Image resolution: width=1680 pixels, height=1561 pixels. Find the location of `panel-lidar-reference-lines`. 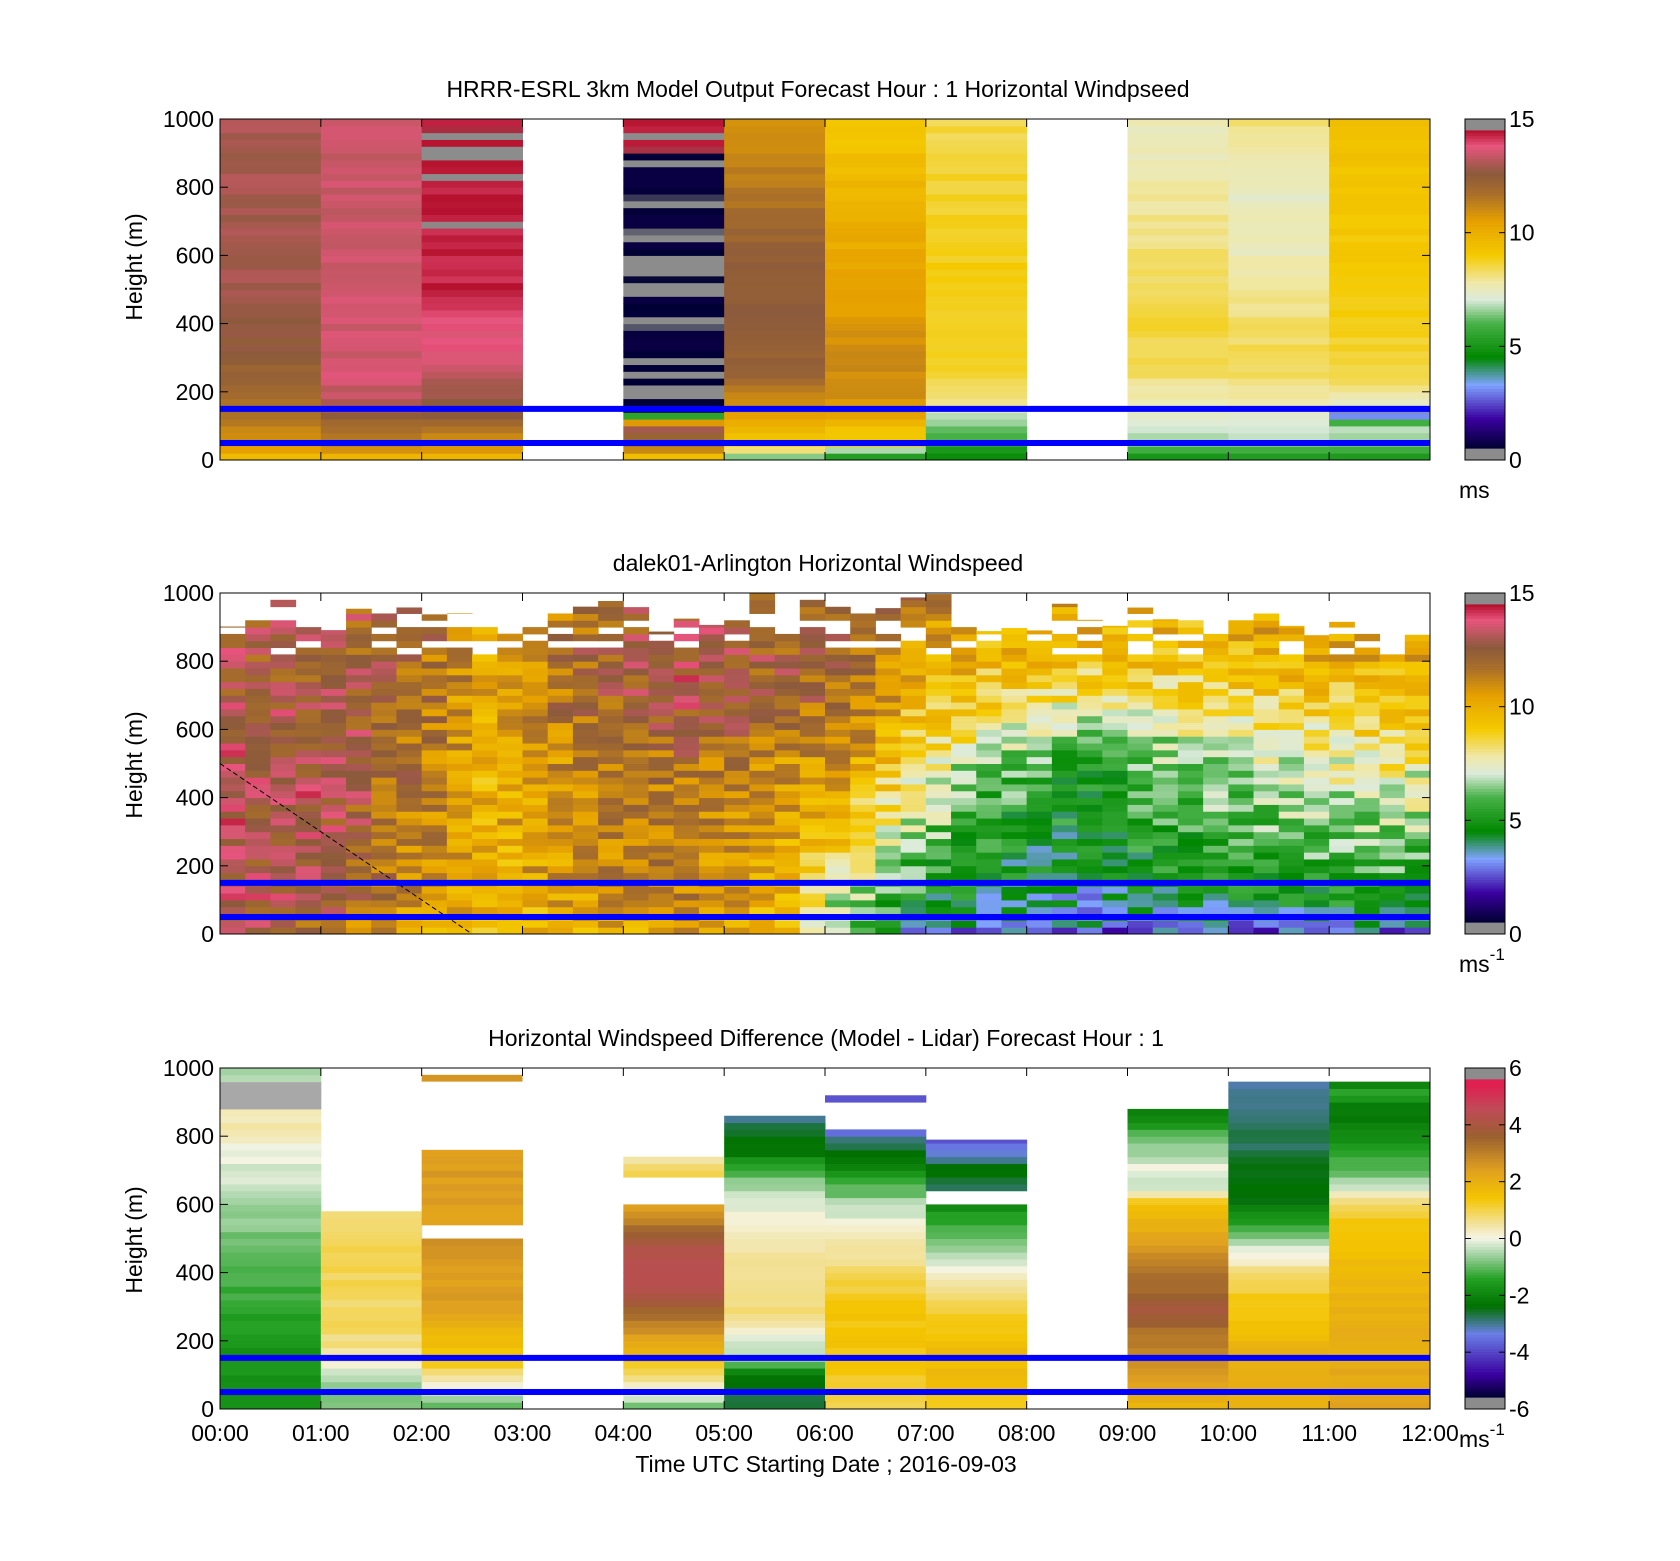

panel-lidar-reference-lines is located at coordinates (825, 899).